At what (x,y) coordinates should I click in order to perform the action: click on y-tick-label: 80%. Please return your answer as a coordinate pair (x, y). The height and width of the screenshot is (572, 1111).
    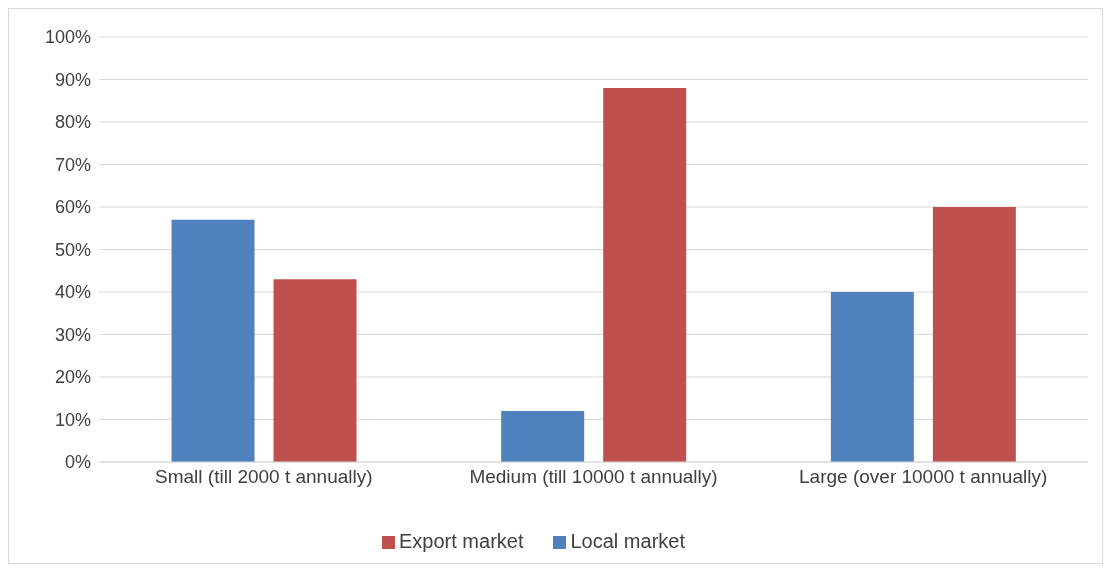
    Looking at the image, I should click on (72, 122).